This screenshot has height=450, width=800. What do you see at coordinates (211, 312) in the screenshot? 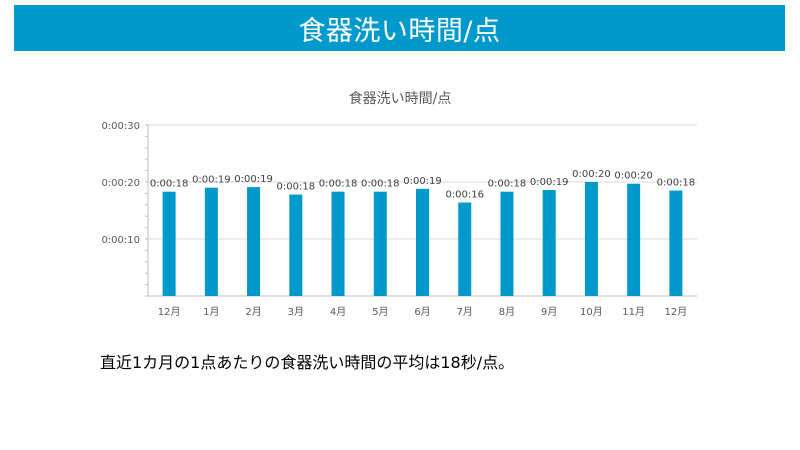
I see `x-tick-label: 1月` at bounding box center [211, 312].